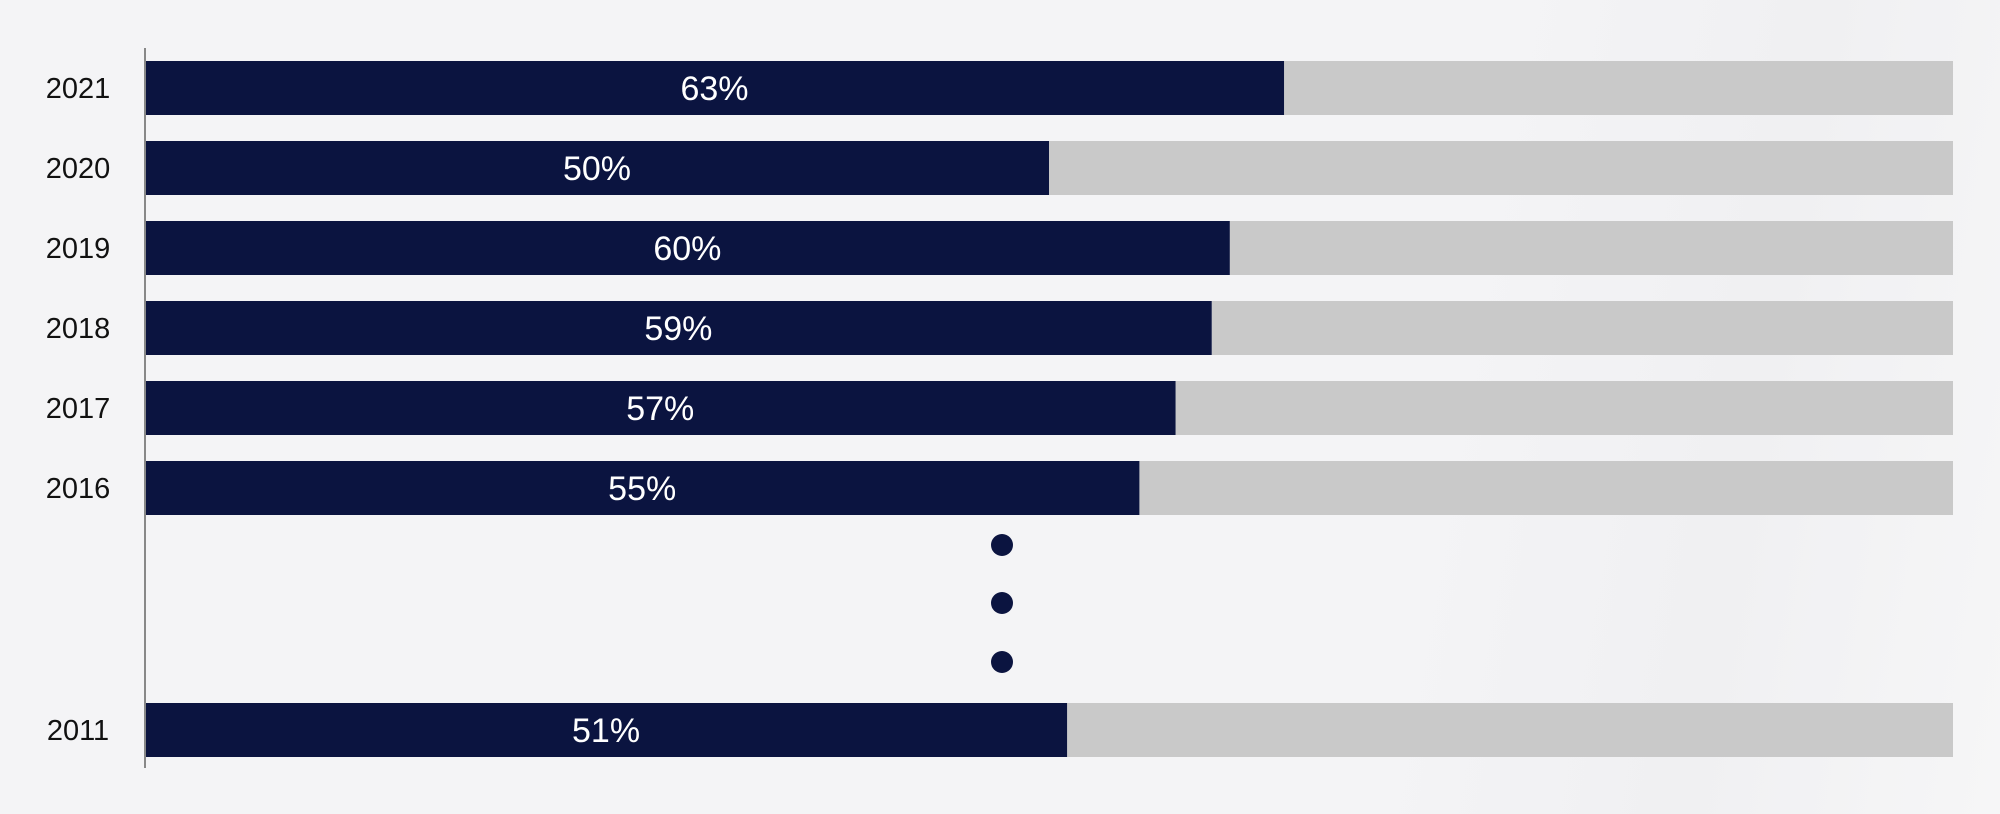 The height and width of the screenshot is (814, 2000). I want to click on bar-2017, so click(660, 408).